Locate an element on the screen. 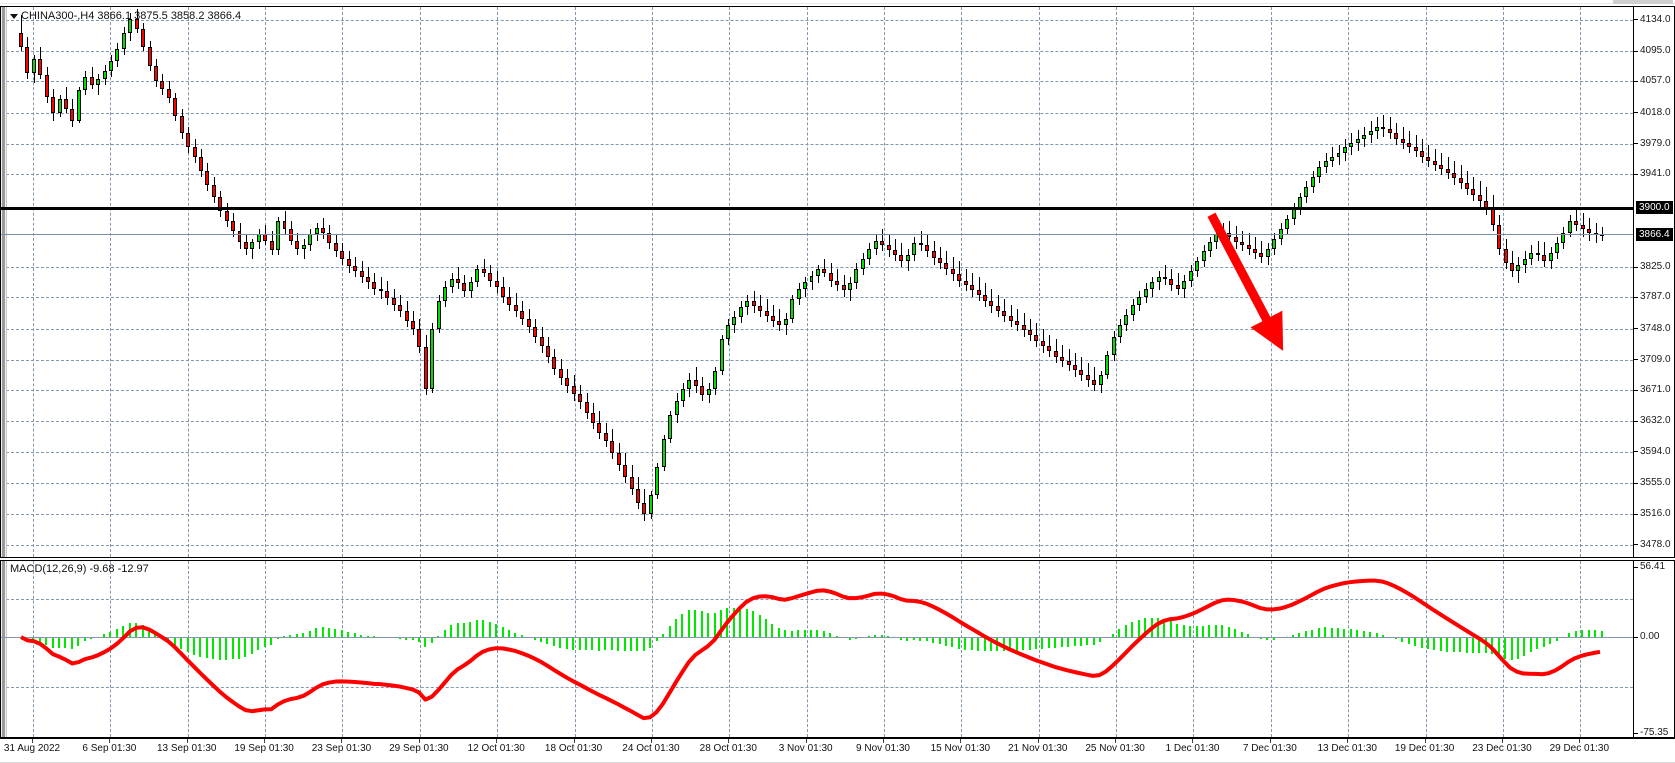 The height and width of the screenshot is (763, 1675). date-tick-label: 12 Oct 01:30 is located at coordinates (496, 748).